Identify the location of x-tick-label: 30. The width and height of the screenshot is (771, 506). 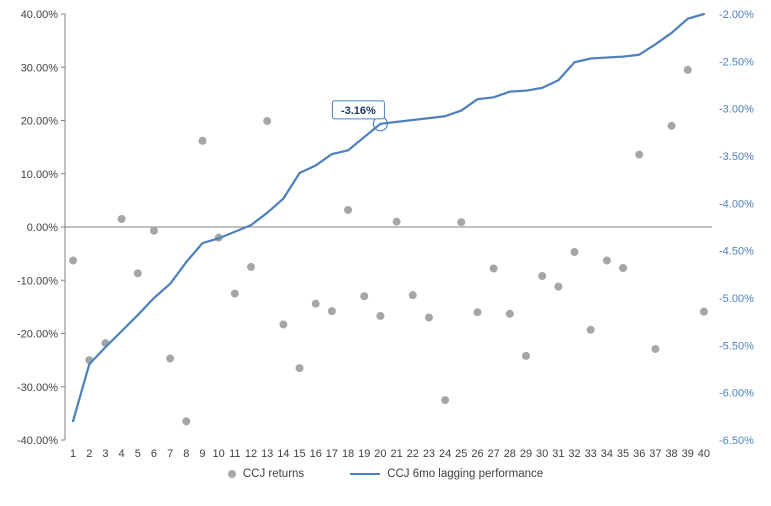
(542, 454).